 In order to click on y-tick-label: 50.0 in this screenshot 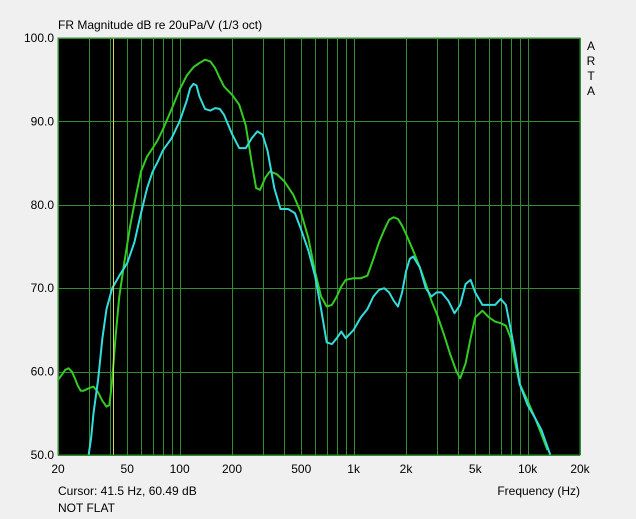, I will do `click(43, 455)`.